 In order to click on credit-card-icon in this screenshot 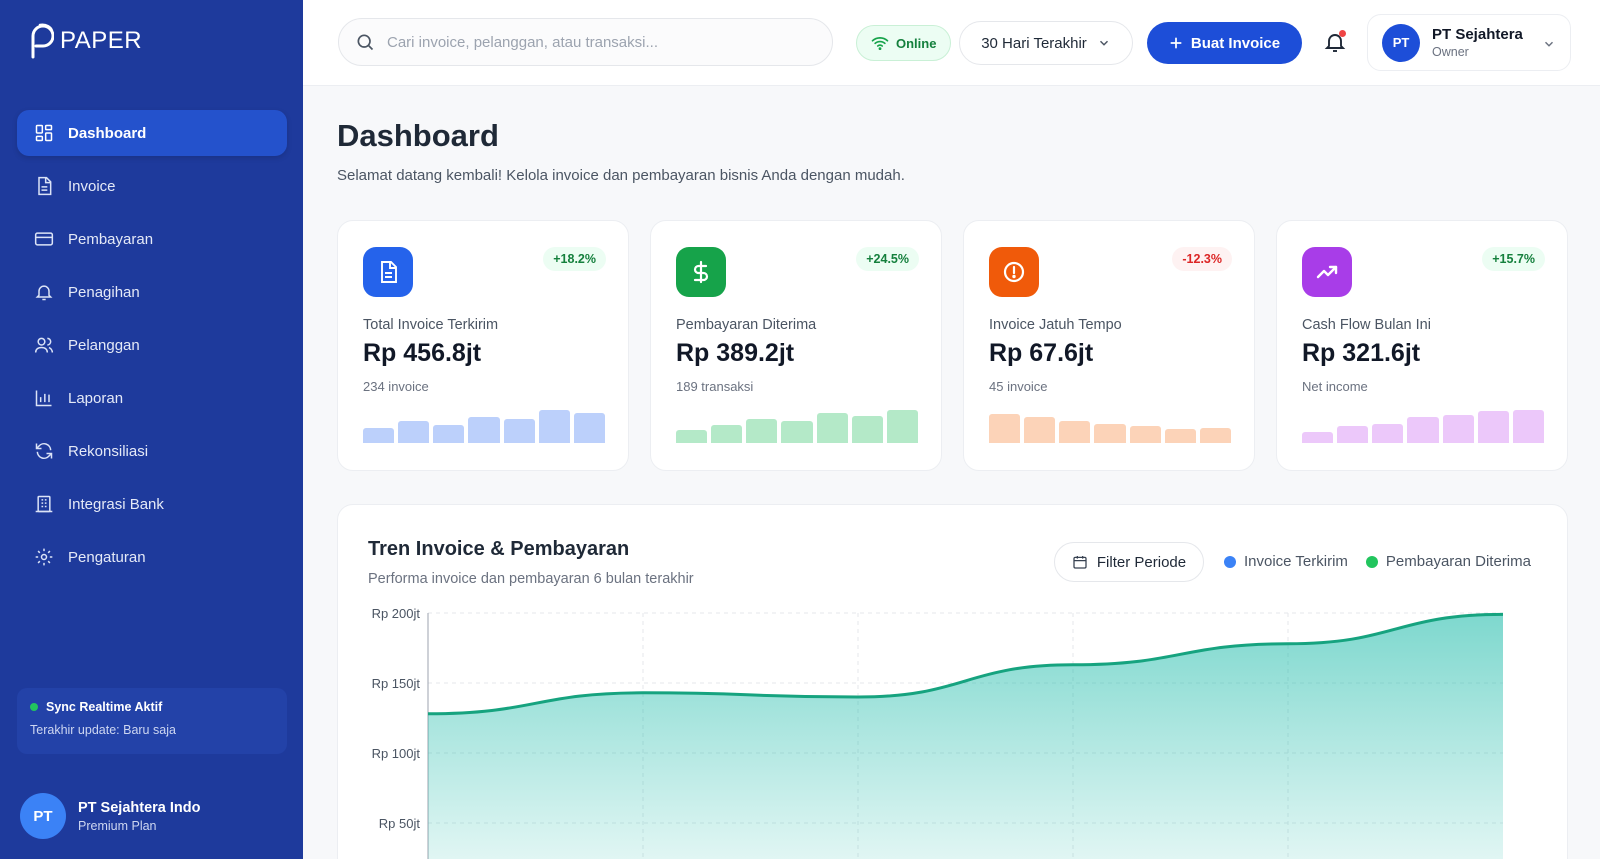, I will do `click(44, 239)`.